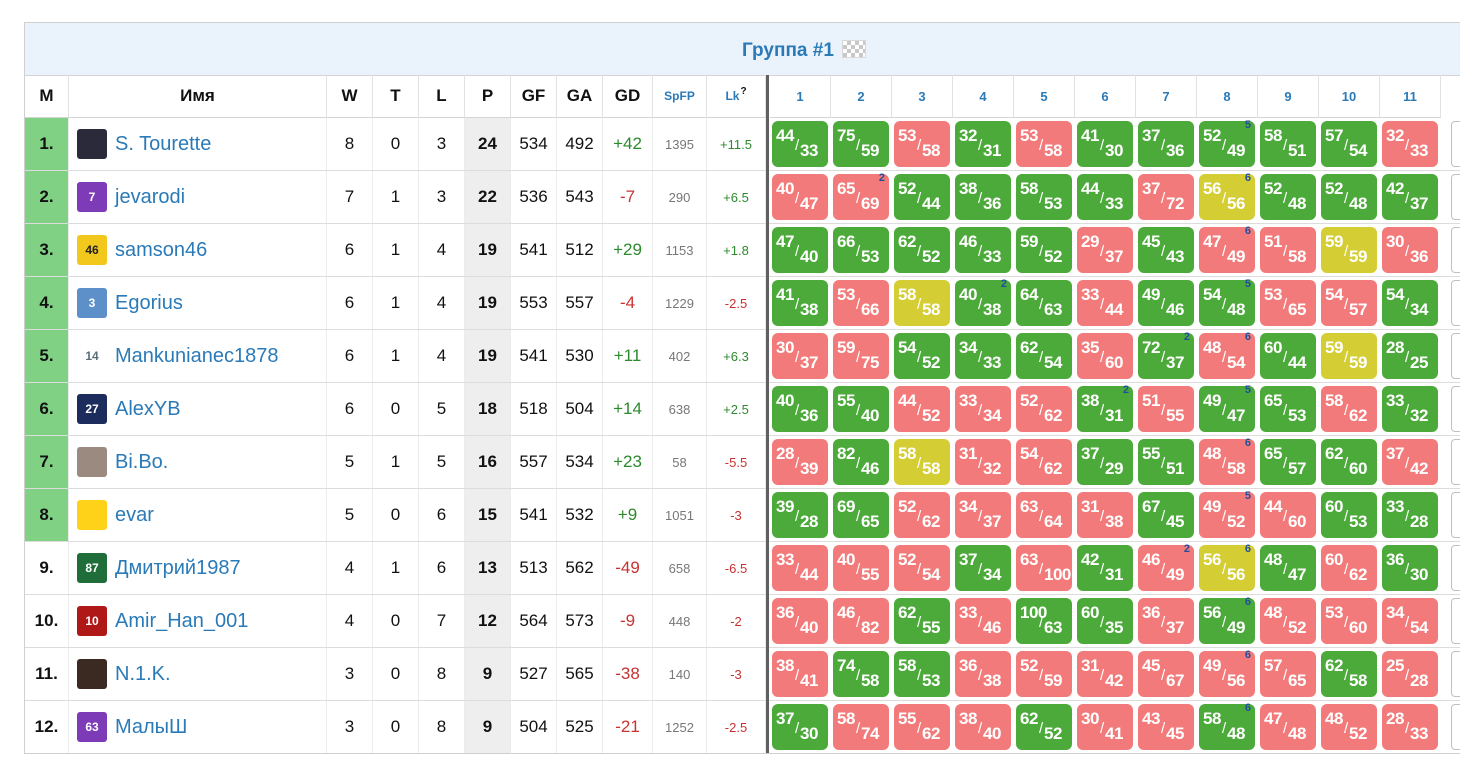 The image size is (1460, 760). I want to click on header-opponent-4: 4, so click(983, 96).